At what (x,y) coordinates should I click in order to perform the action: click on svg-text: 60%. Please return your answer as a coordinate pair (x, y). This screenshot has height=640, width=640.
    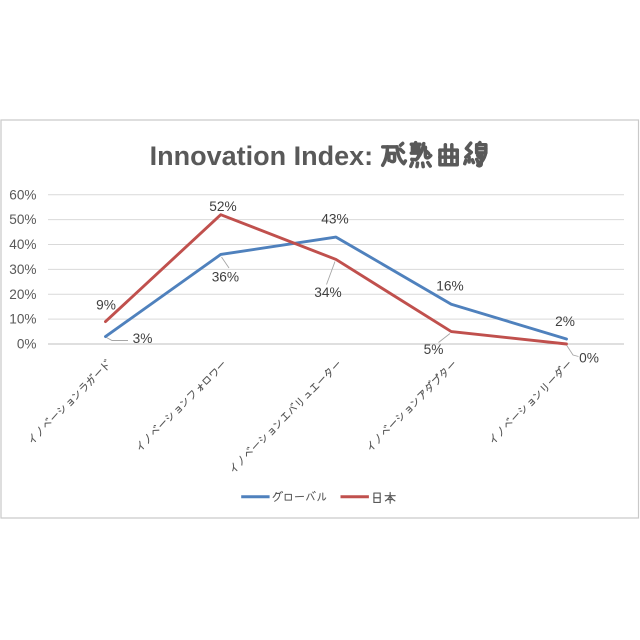
    Looking at the image, I should click on (22, 194).